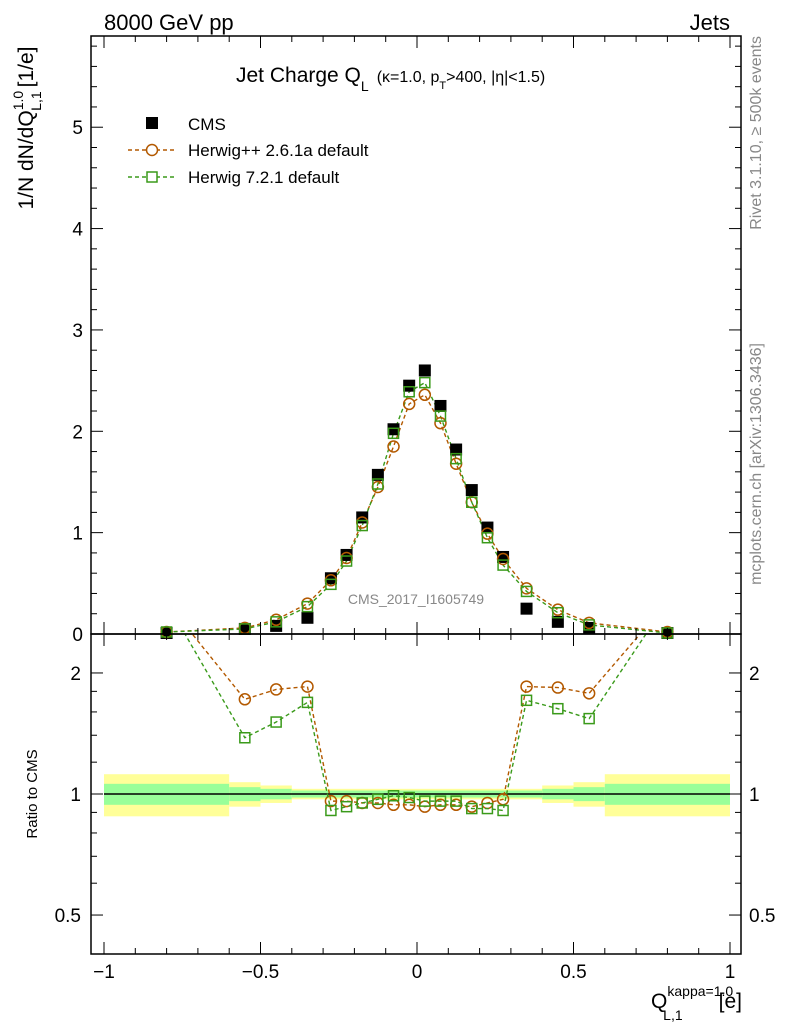  What do you see at coordinates (169, 22) in the screenshot?
I see `header-energy: 8000 GeV pp` at bounding box center [169, 22].